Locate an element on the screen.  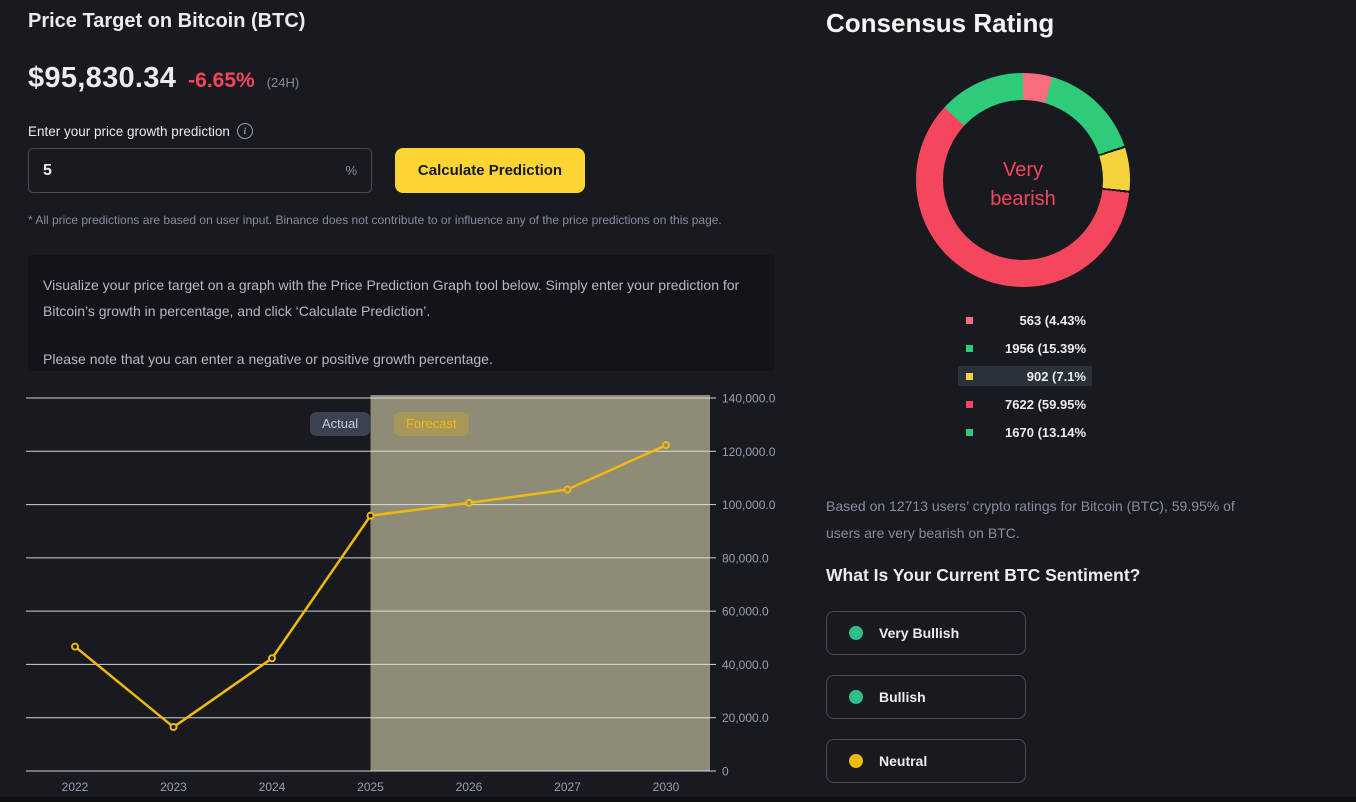
sentiment-option-very-bullish: Very Bullish is located at coordinates (926, 633).